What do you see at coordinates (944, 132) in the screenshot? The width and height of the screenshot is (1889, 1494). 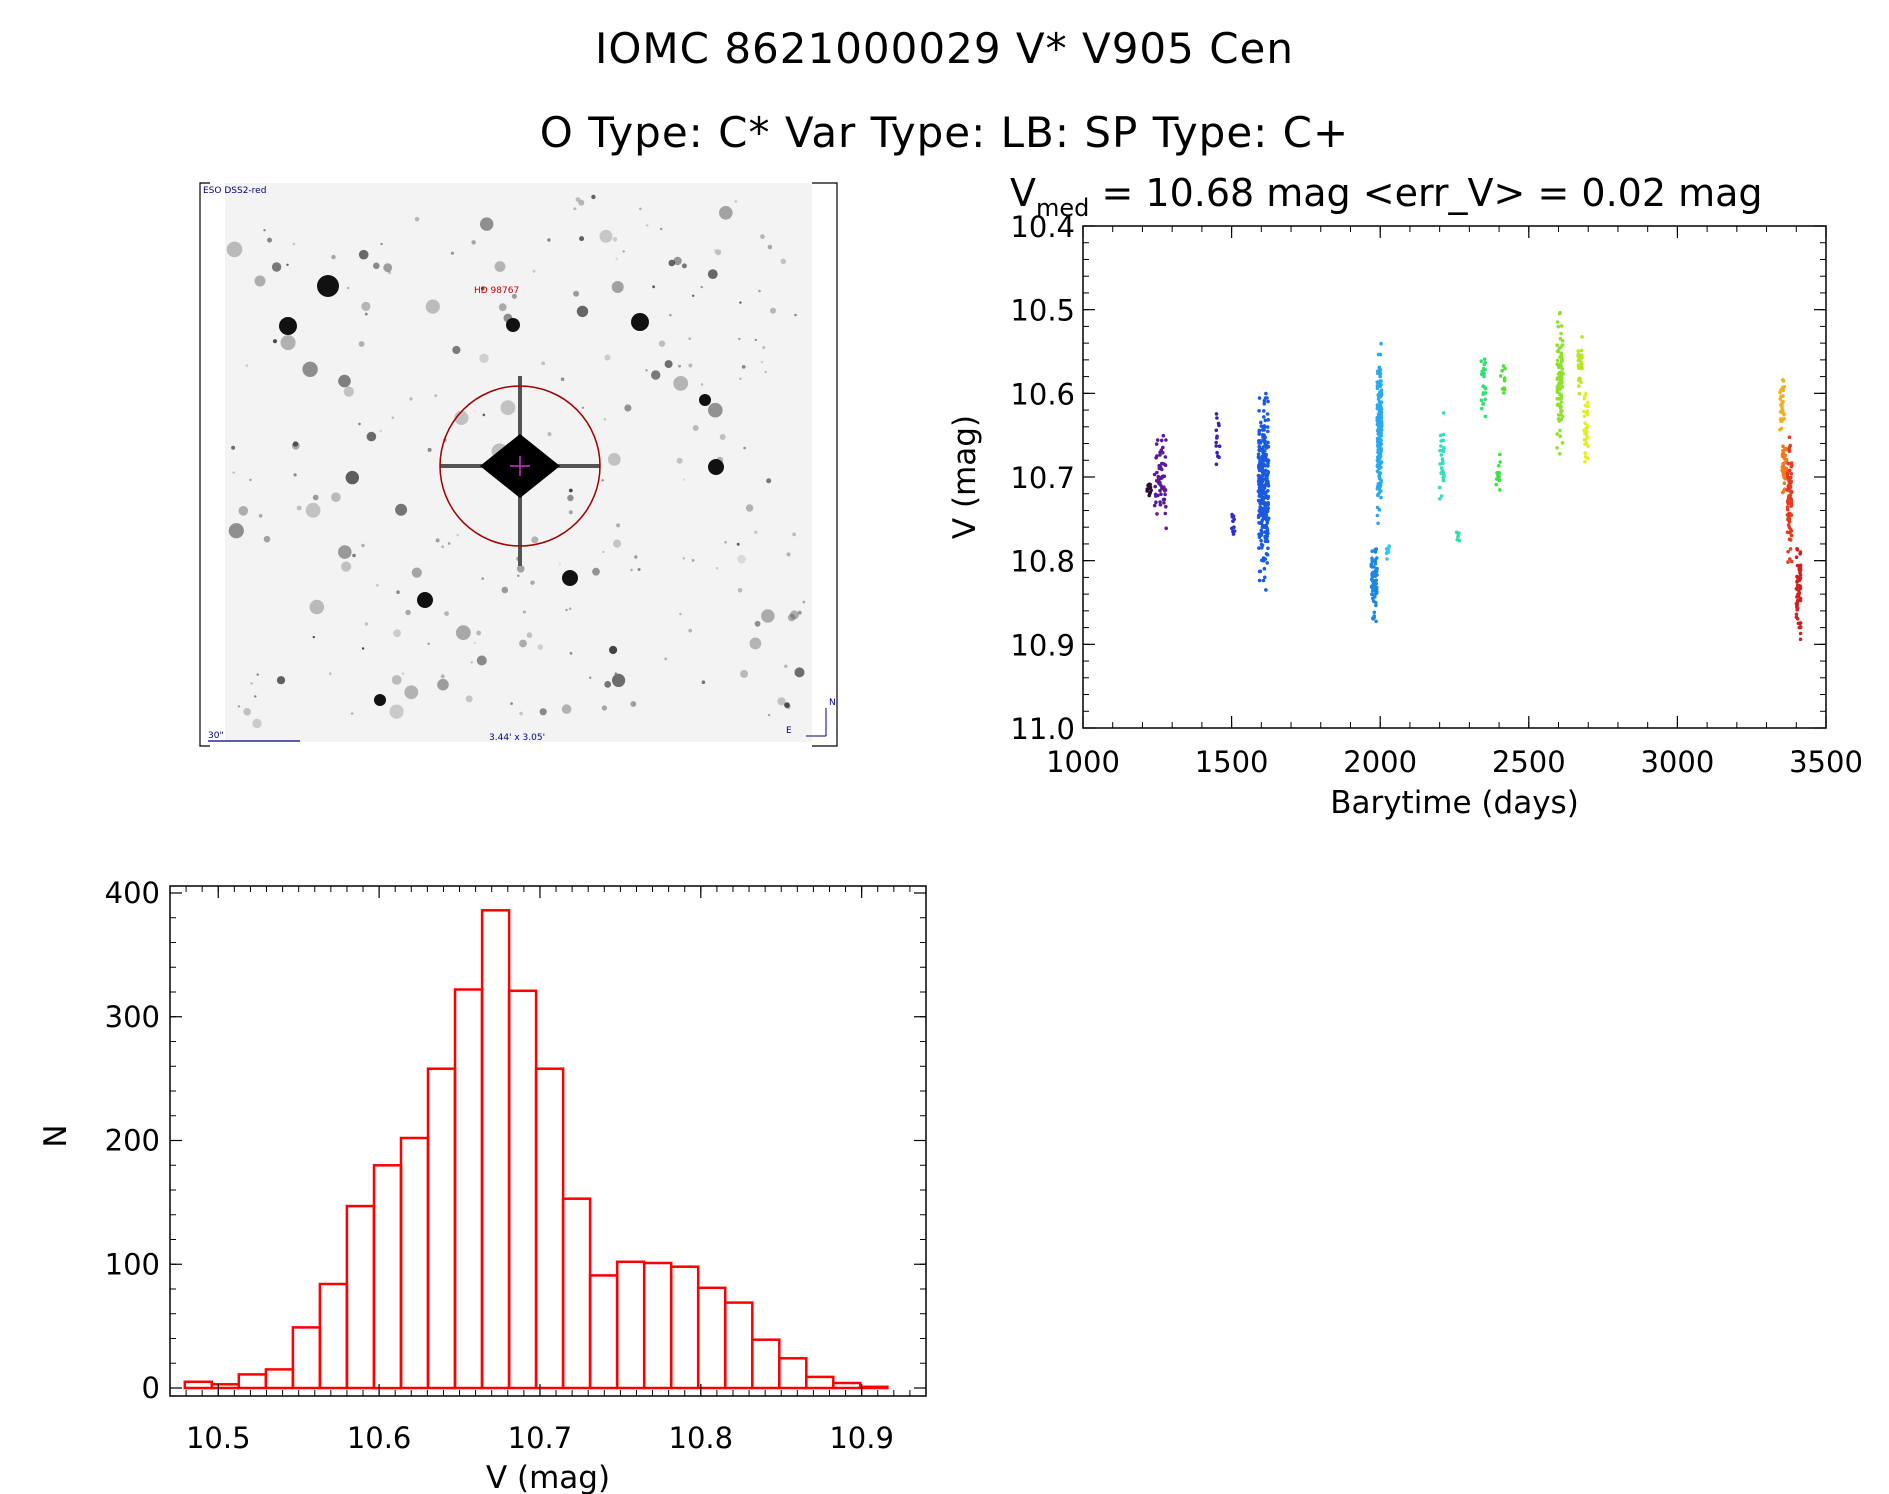 I see `chart-title-line-2: O Type: C* Var Type: LB: SP Type: C+` at bounding box center [944, 132].